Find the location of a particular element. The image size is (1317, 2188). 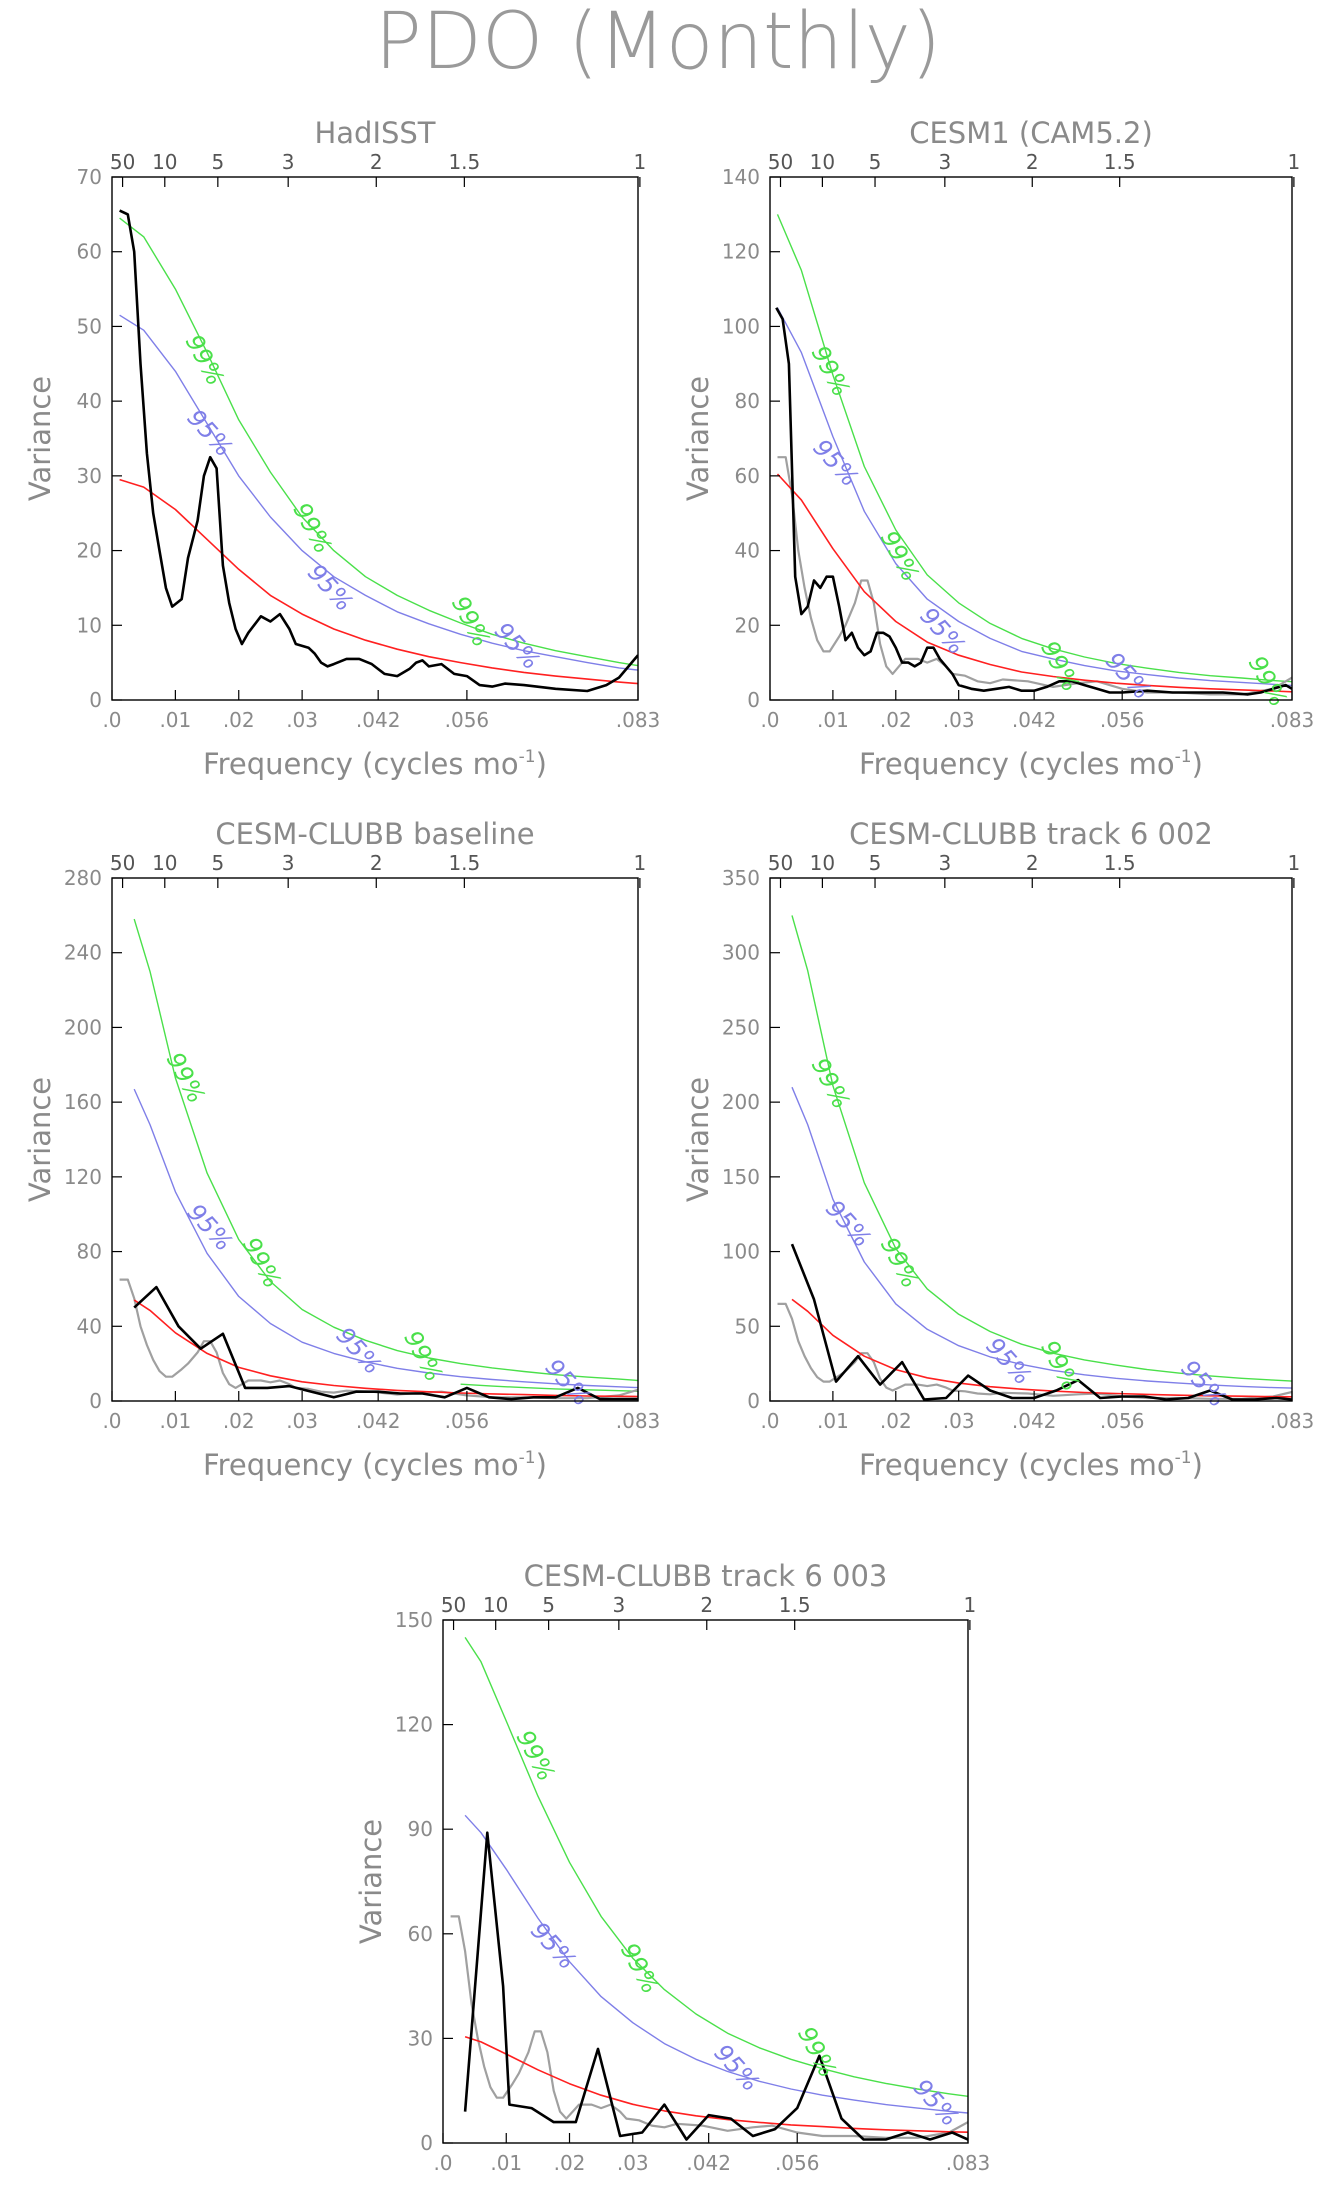

y-tick-label: 280 is located at coordinates (83, 878).